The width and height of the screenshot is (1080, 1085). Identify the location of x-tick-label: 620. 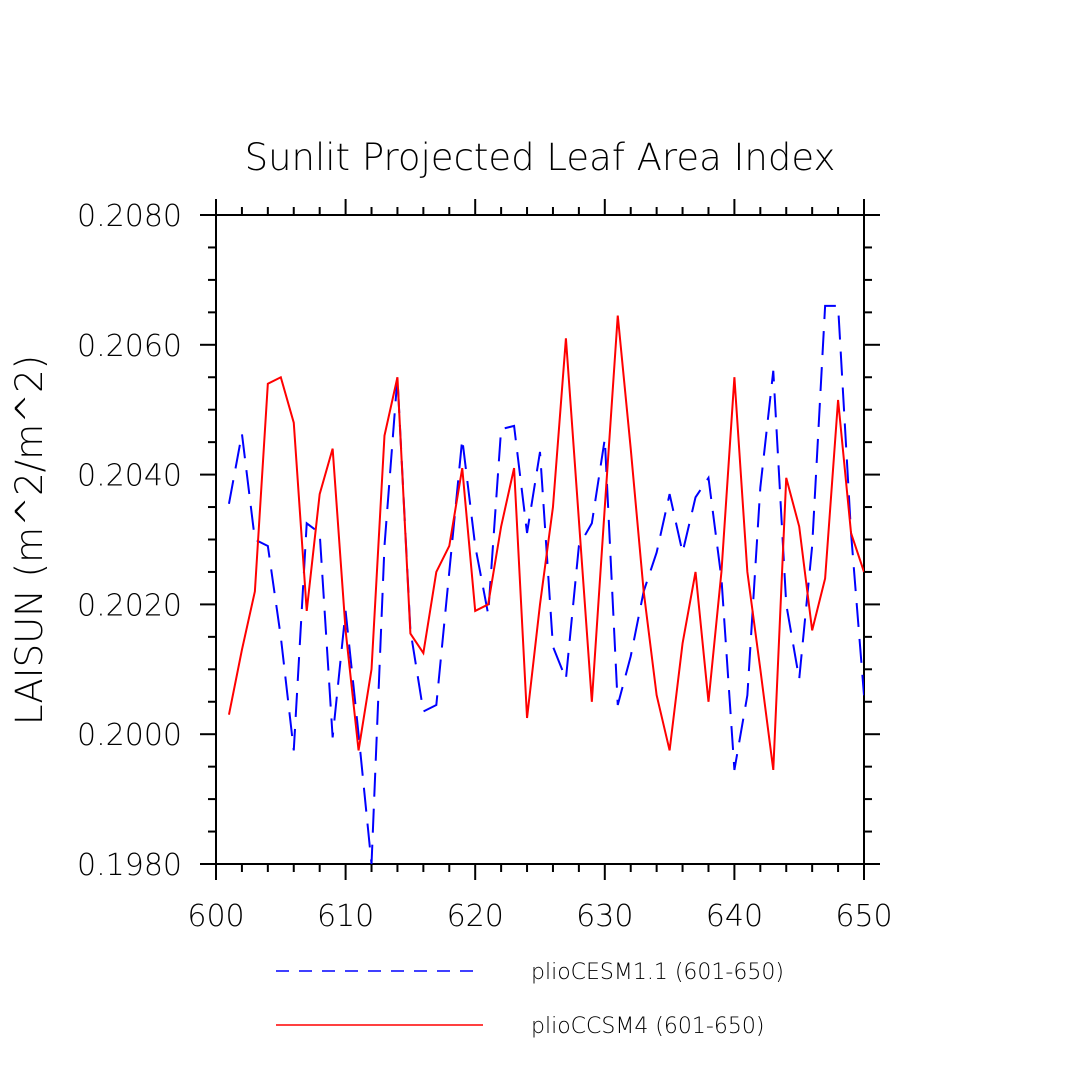
(475, 916).